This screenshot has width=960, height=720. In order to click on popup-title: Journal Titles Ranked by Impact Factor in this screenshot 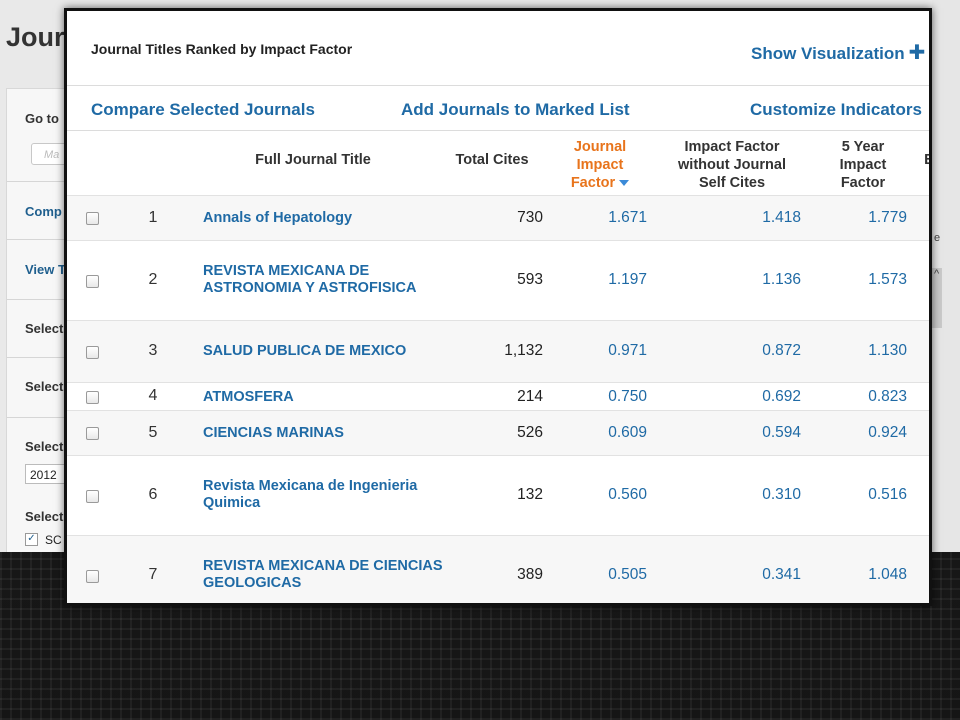, I will do `click(222, 49)`.